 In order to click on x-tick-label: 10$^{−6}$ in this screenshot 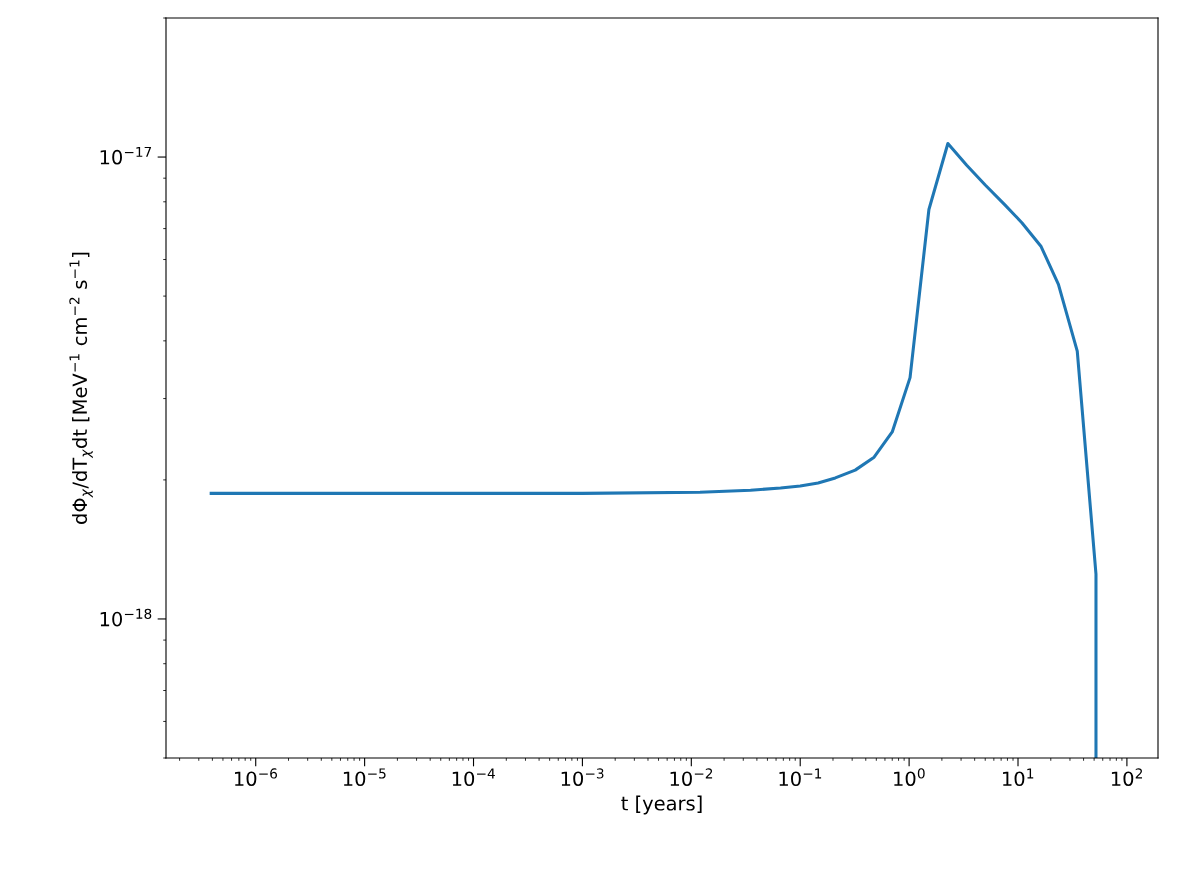, I will do `click(256, 777)`.